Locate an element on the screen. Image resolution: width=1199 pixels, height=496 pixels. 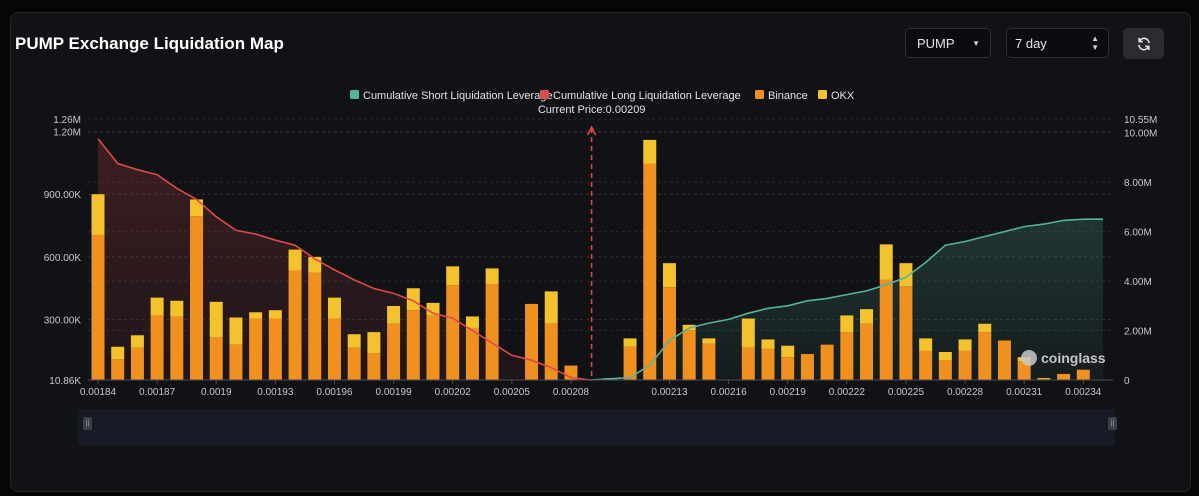
cumulative-short-line is located at coordinates (846, 299).